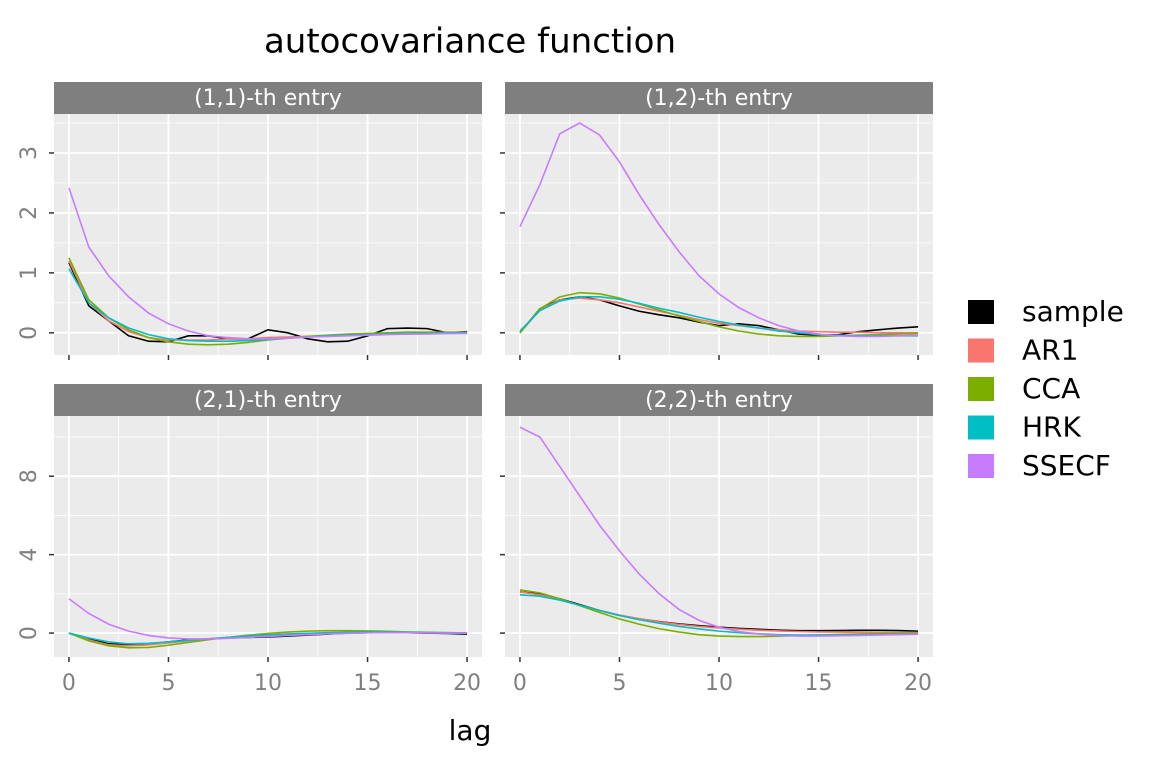 This screenshot has width=1152, height=768. I want to click on chart-title: autocovariance function, so click(470, 42).